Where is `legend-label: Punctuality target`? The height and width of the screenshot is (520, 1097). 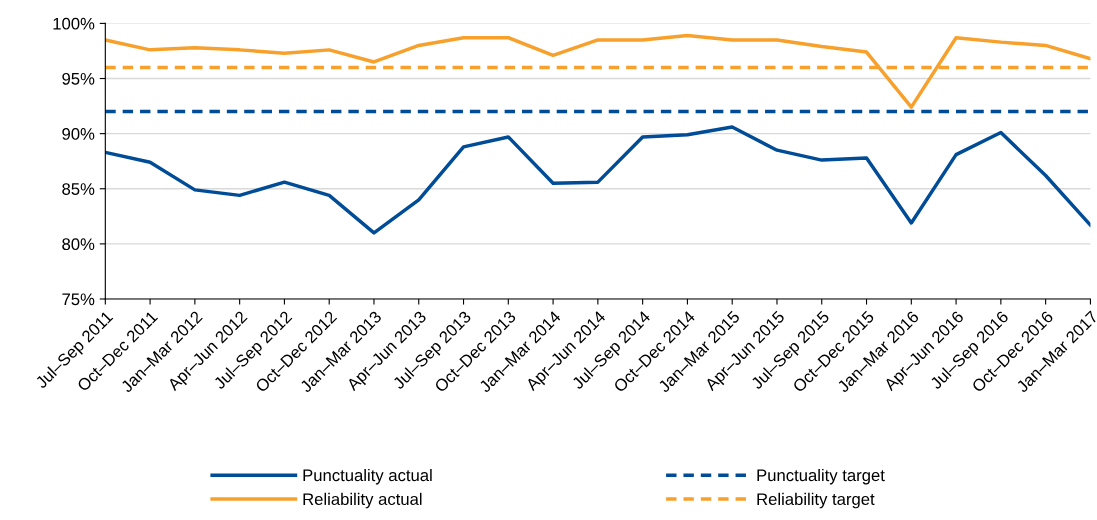
legend-label: Punctuality target is located at coordinates (821, 476).